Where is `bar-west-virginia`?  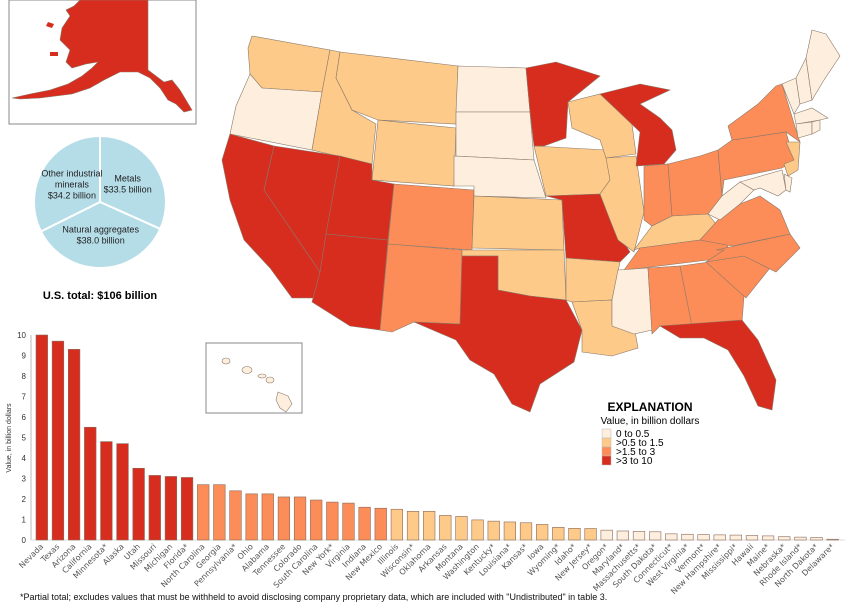
bar-west-virginia is located at coordinates (687, 537).